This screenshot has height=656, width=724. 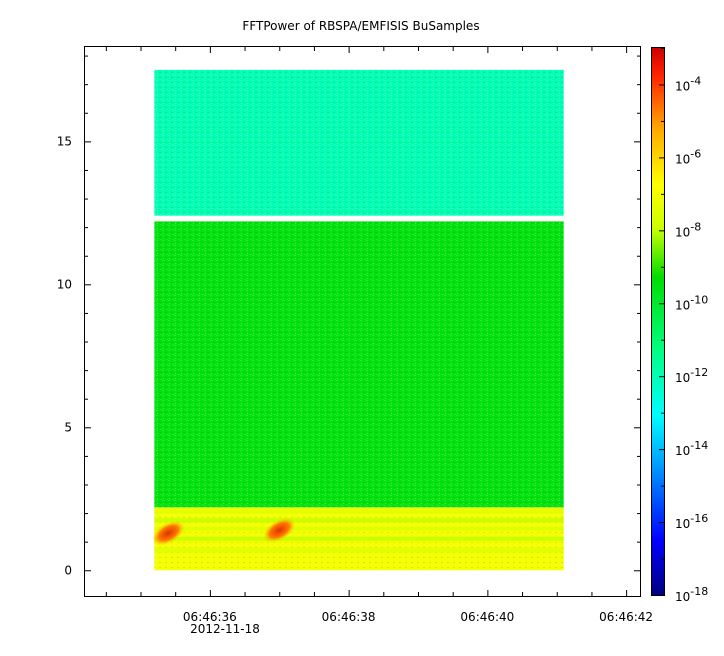 What do you see at coordinates (64, 141) in the screenshot?
I see `y-tick-label: 15` at bounding box center [64, 141].